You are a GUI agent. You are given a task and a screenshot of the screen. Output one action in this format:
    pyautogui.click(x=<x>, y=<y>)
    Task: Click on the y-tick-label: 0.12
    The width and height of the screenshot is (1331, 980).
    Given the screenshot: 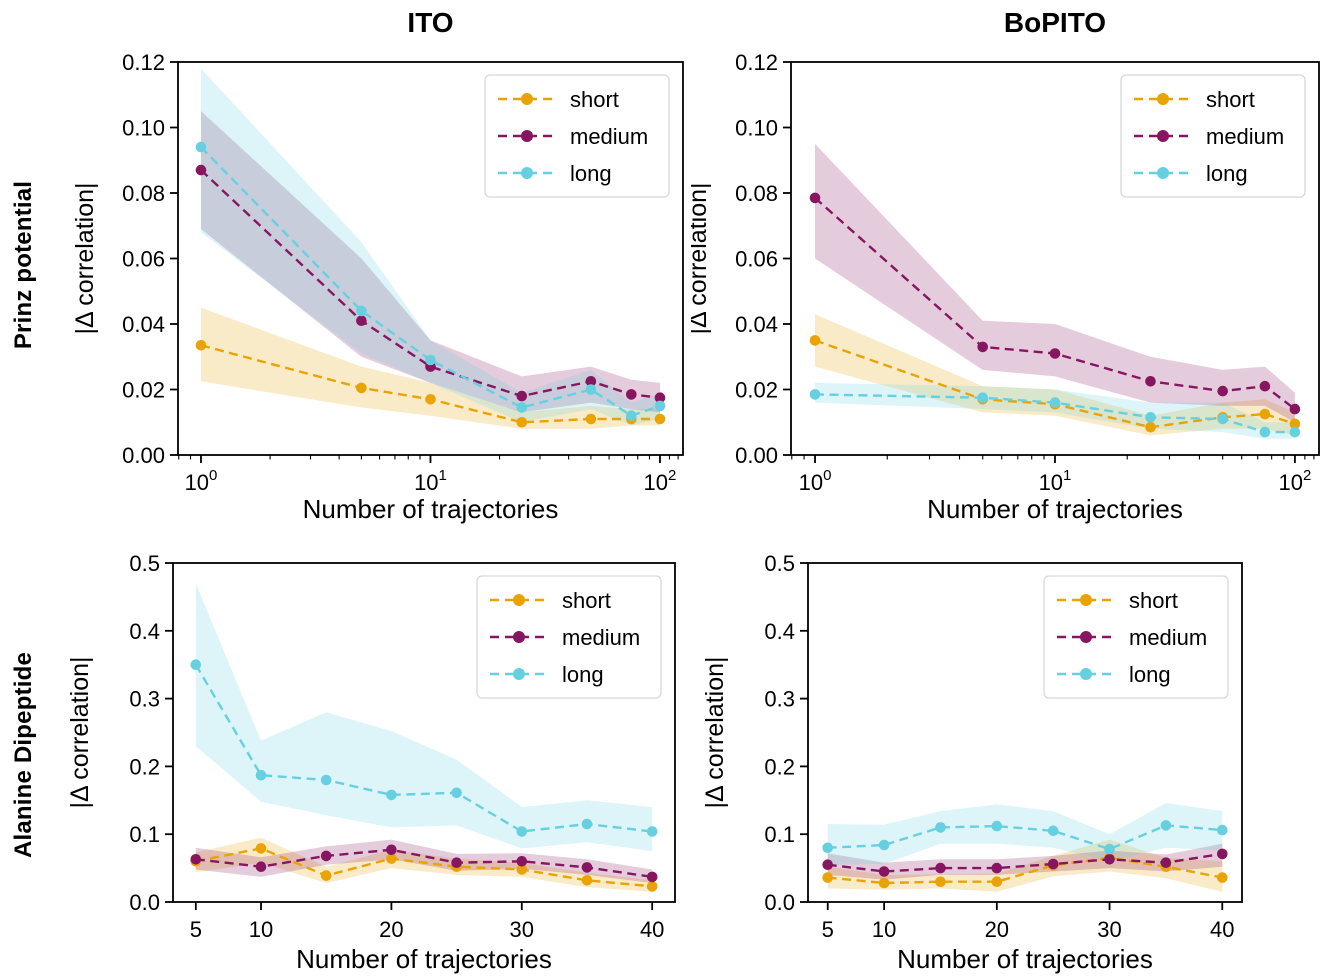 What is the action you would take?
    pyautogui.click(x=756, y=62)
    